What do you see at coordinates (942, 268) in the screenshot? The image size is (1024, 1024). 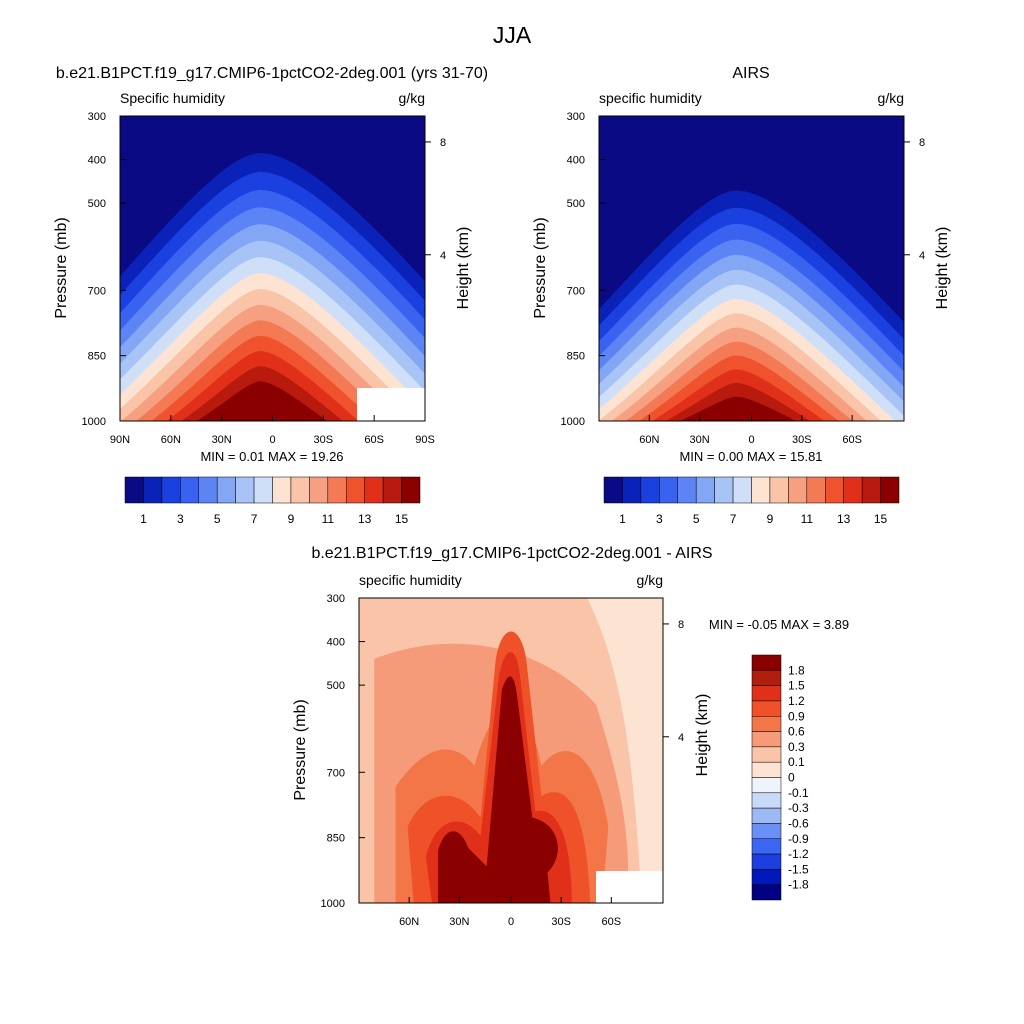 I see `panel-airs-ylabel-right: Height (km)` at bounding box center [942, 268].